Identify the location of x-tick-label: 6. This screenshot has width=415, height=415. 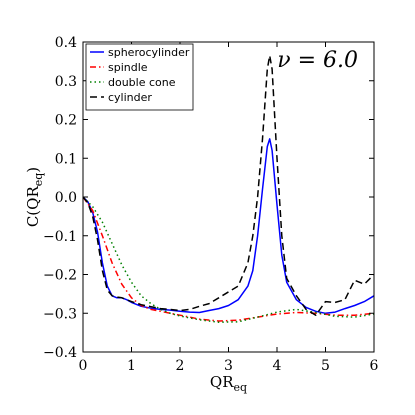
(374, 366).